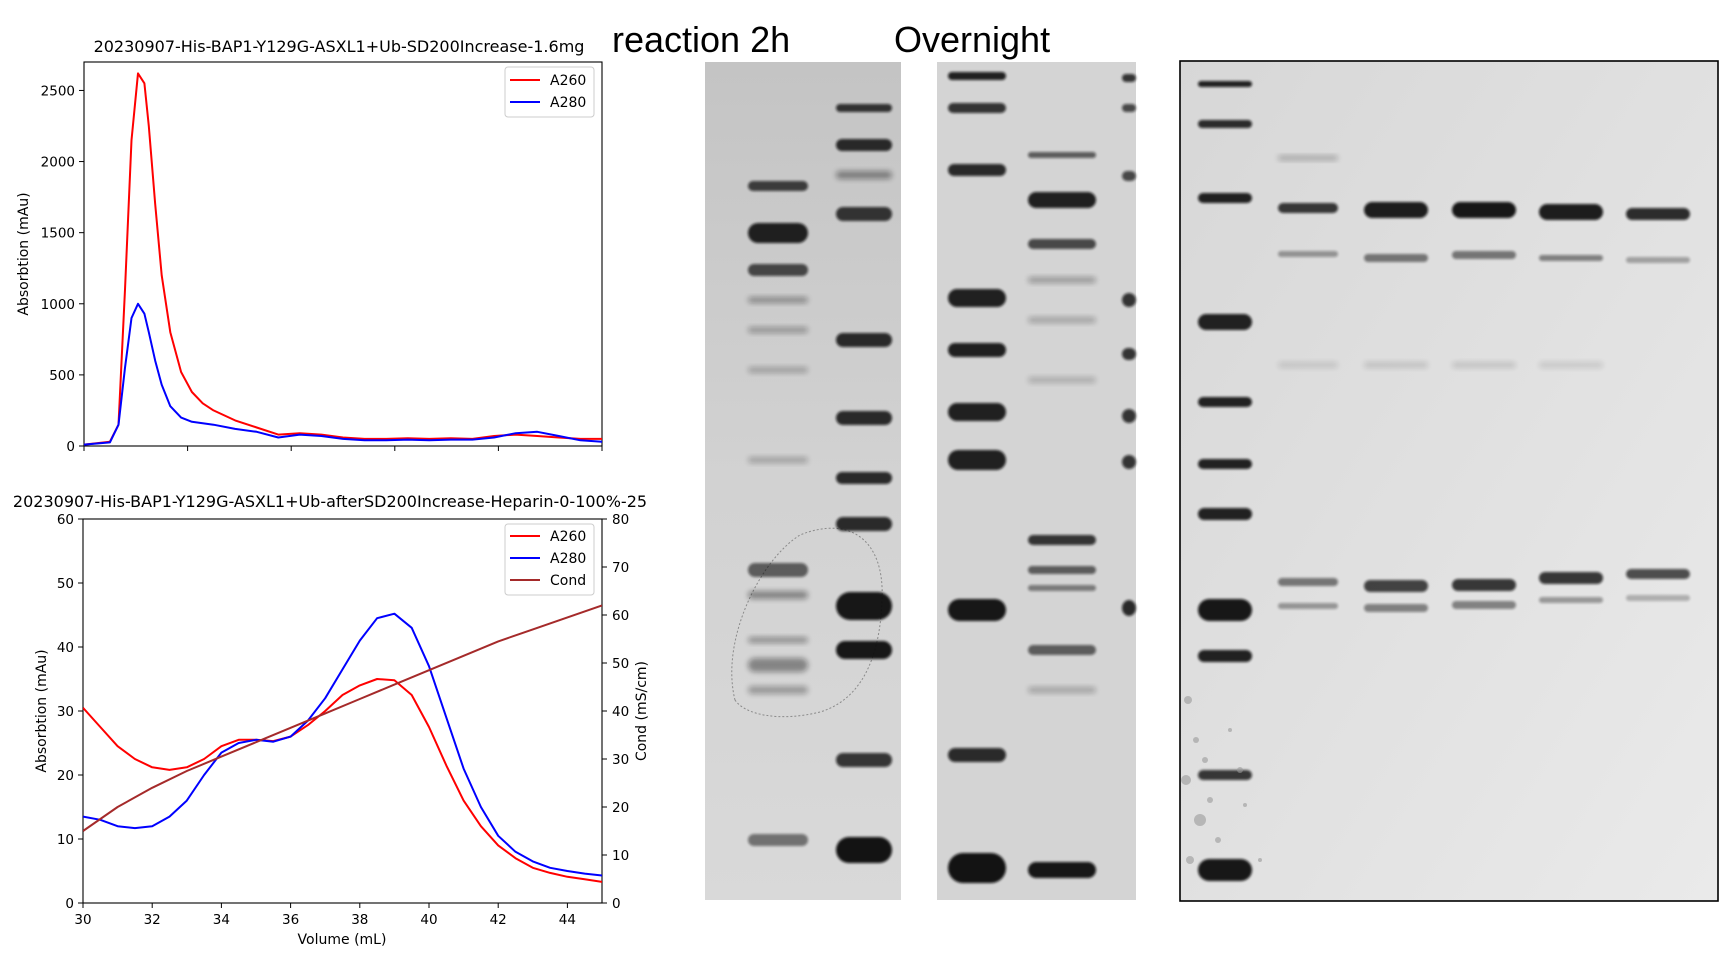 Image resolution: width=1720 pixels, height=958 pixels. Describe the element at coordinates (152, 920) in the screenshot. I see `chart2-x-tick-label: 32` at that location.